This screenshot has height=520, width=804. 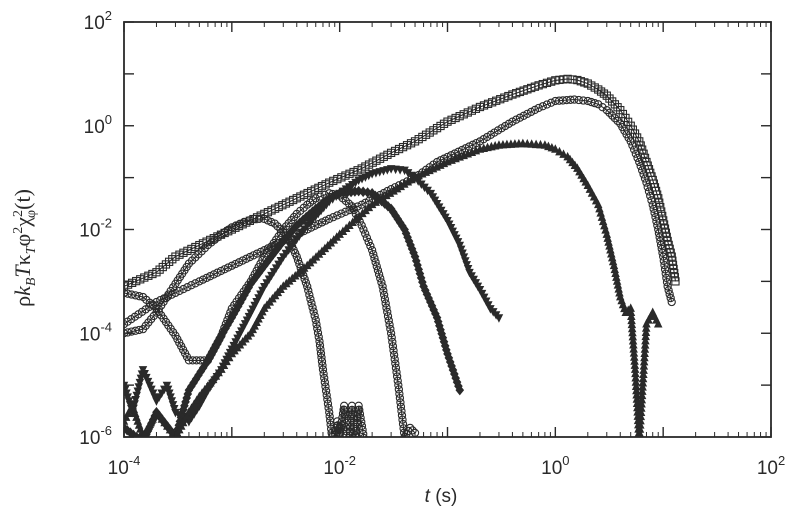 I want to click on y-label-arg: (t), so click(x=22, y=199).